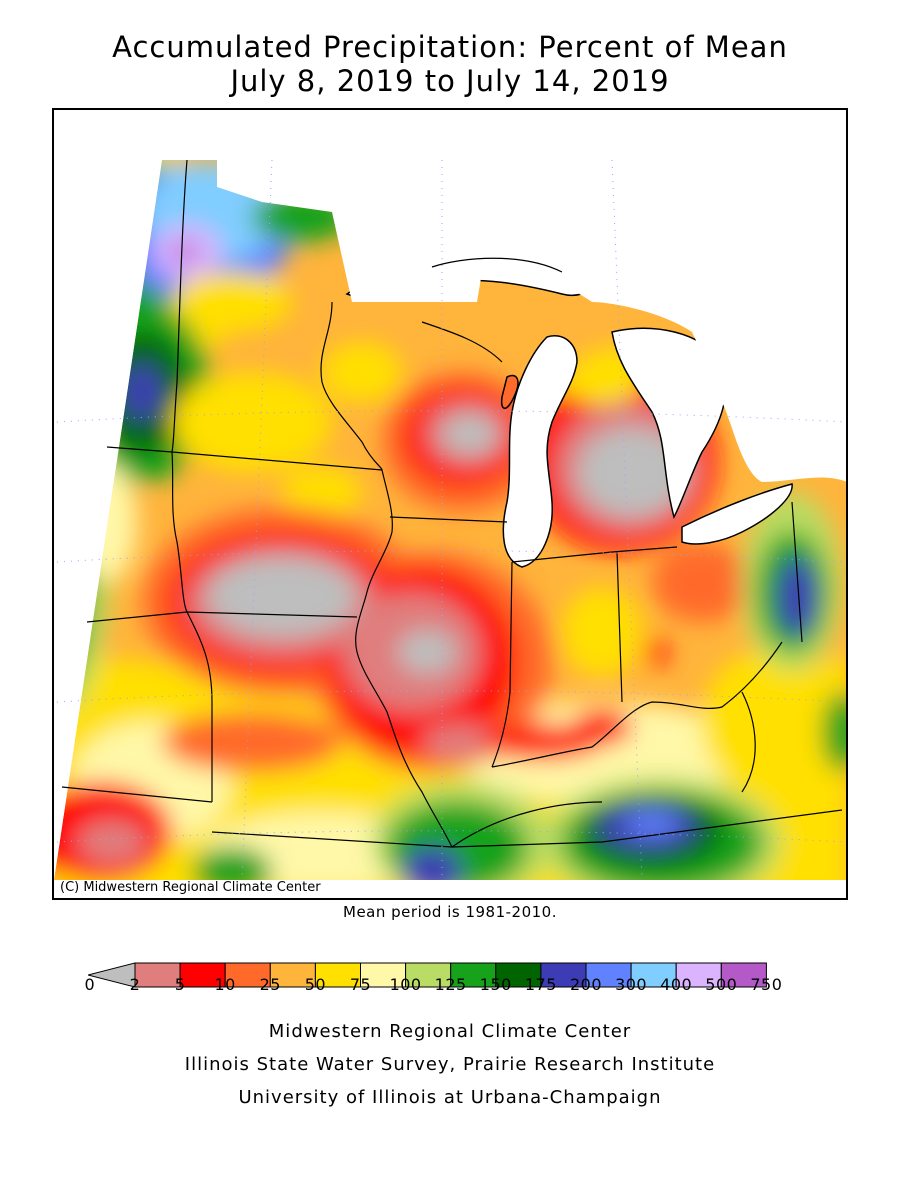  I want to click on map-date-range: July 8, 2019 to July 14, 2019, so click(450, 81).